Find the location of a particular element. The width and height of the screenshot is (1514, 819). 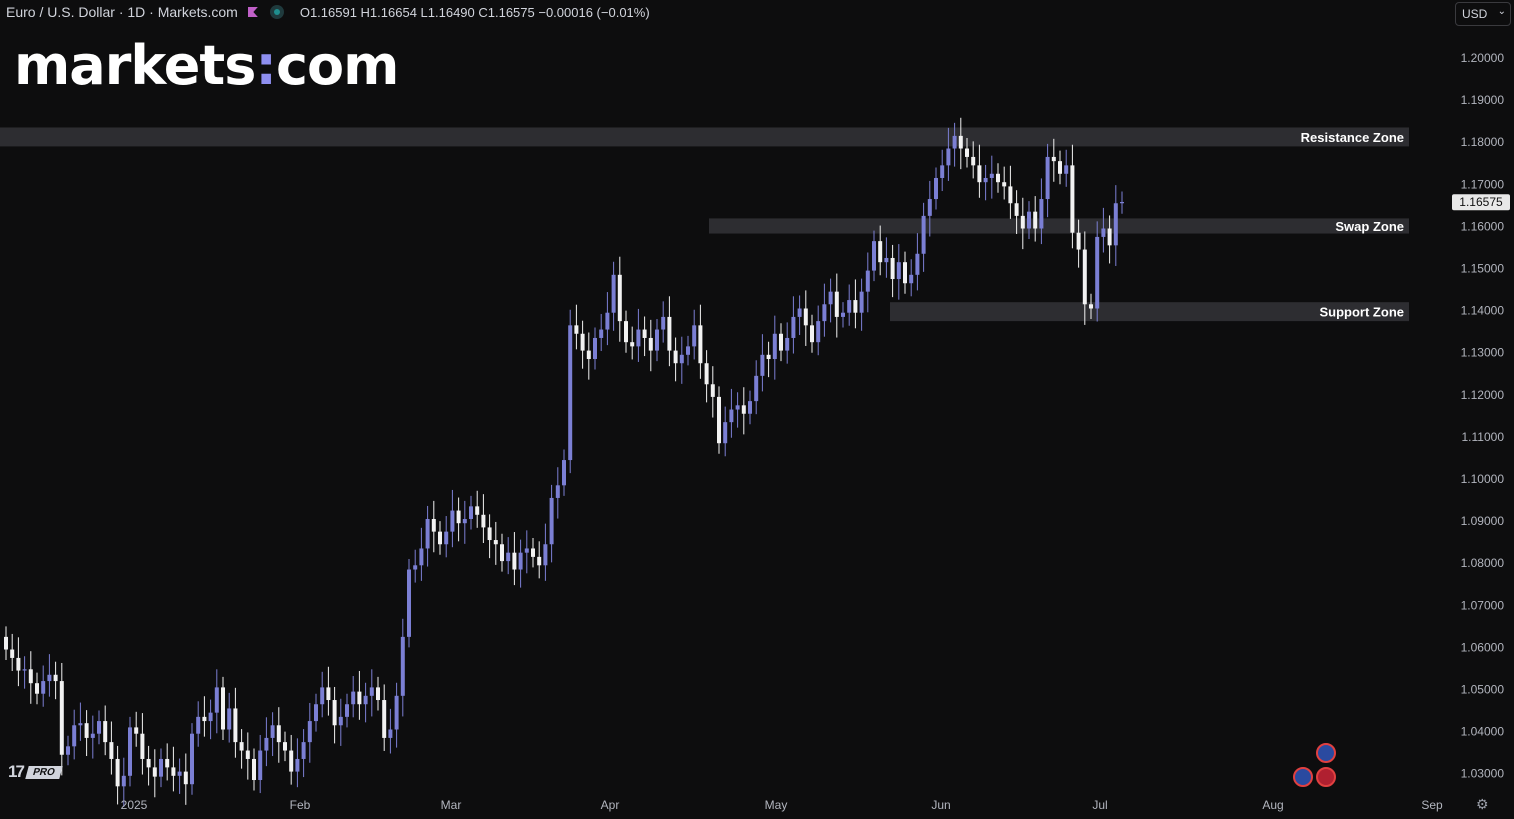

price-tick-label: 1.04000 is located at coordinates (1483, 732).